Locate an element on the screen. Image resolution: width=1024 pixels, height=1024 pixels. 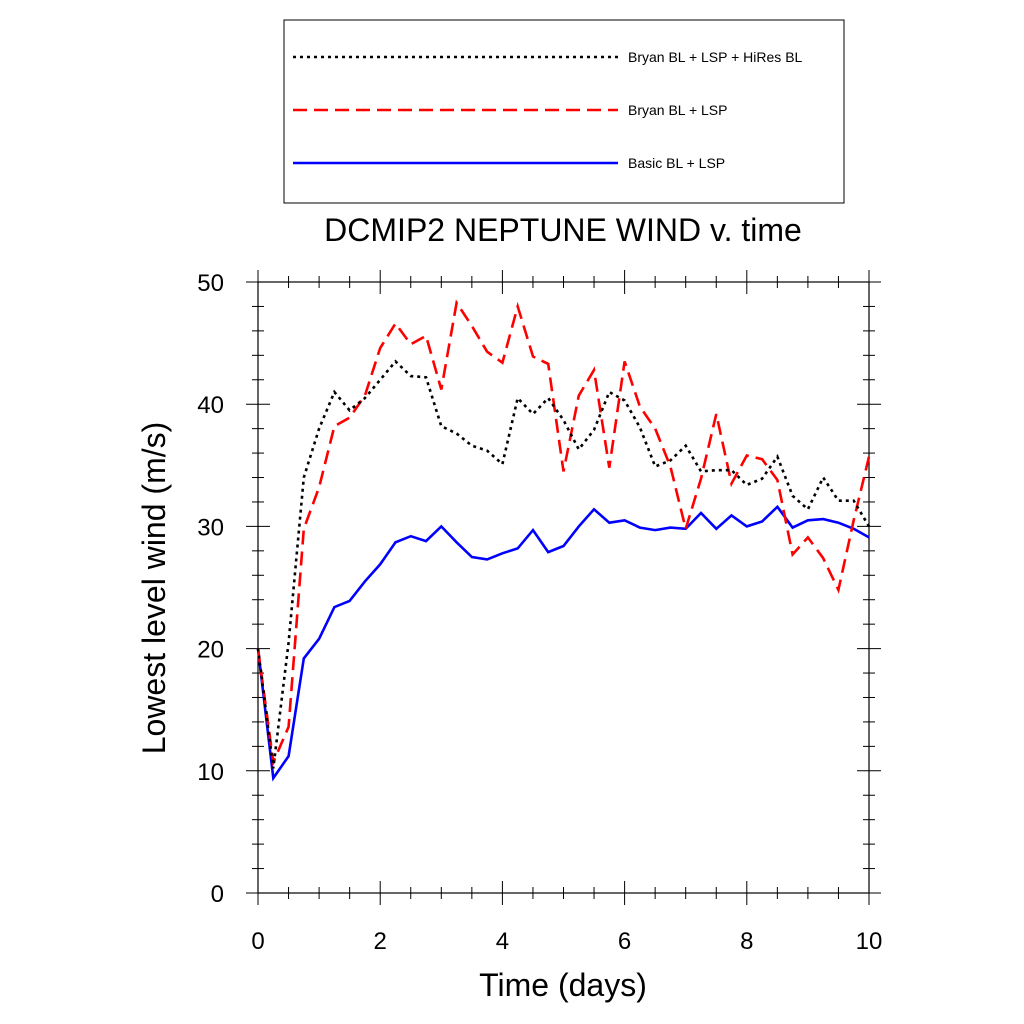
x-tick-label: 4 is located at coordinates (502, 941).